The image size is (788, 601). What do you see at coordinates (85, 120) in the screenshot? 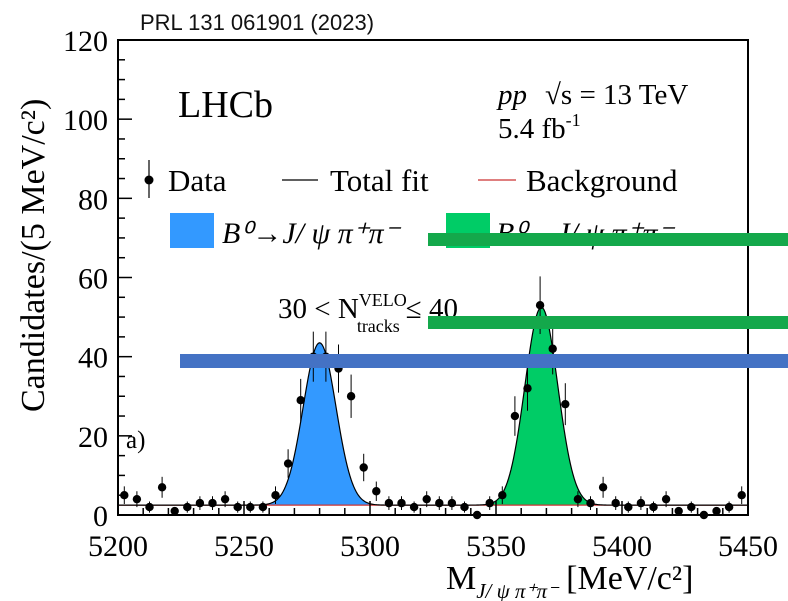
I see `y-tick-label: 100` at bounding box center [85, 120].